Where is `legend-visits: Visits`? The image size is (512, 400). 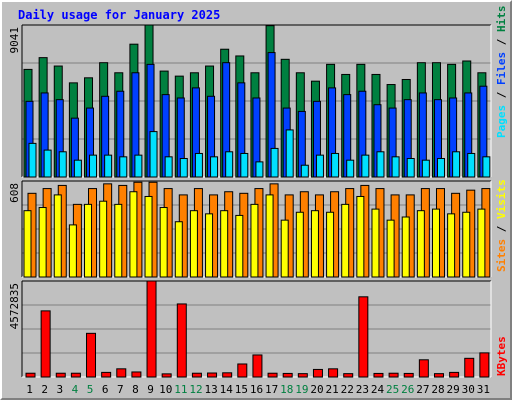 legend-visits: Visits is located at coordinates (501, 199).